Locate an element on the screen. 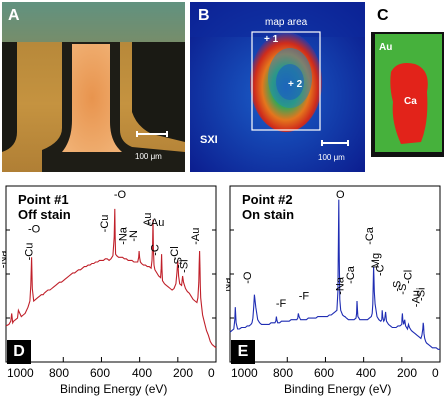 This screenshot has width=446, height=400. panel-a-scalebar-text: 100 μm is located at coordinates (148, 156).